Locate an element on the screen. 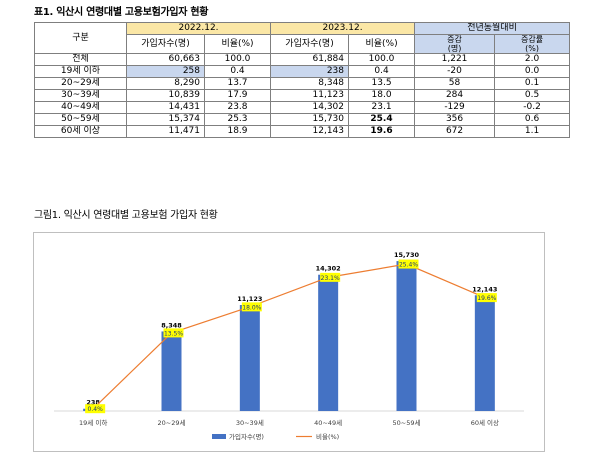 Image resolution: width=604 pixels, height=468 pixels. cell-change-rate: 0.1 is located at coordinates (532, 83).